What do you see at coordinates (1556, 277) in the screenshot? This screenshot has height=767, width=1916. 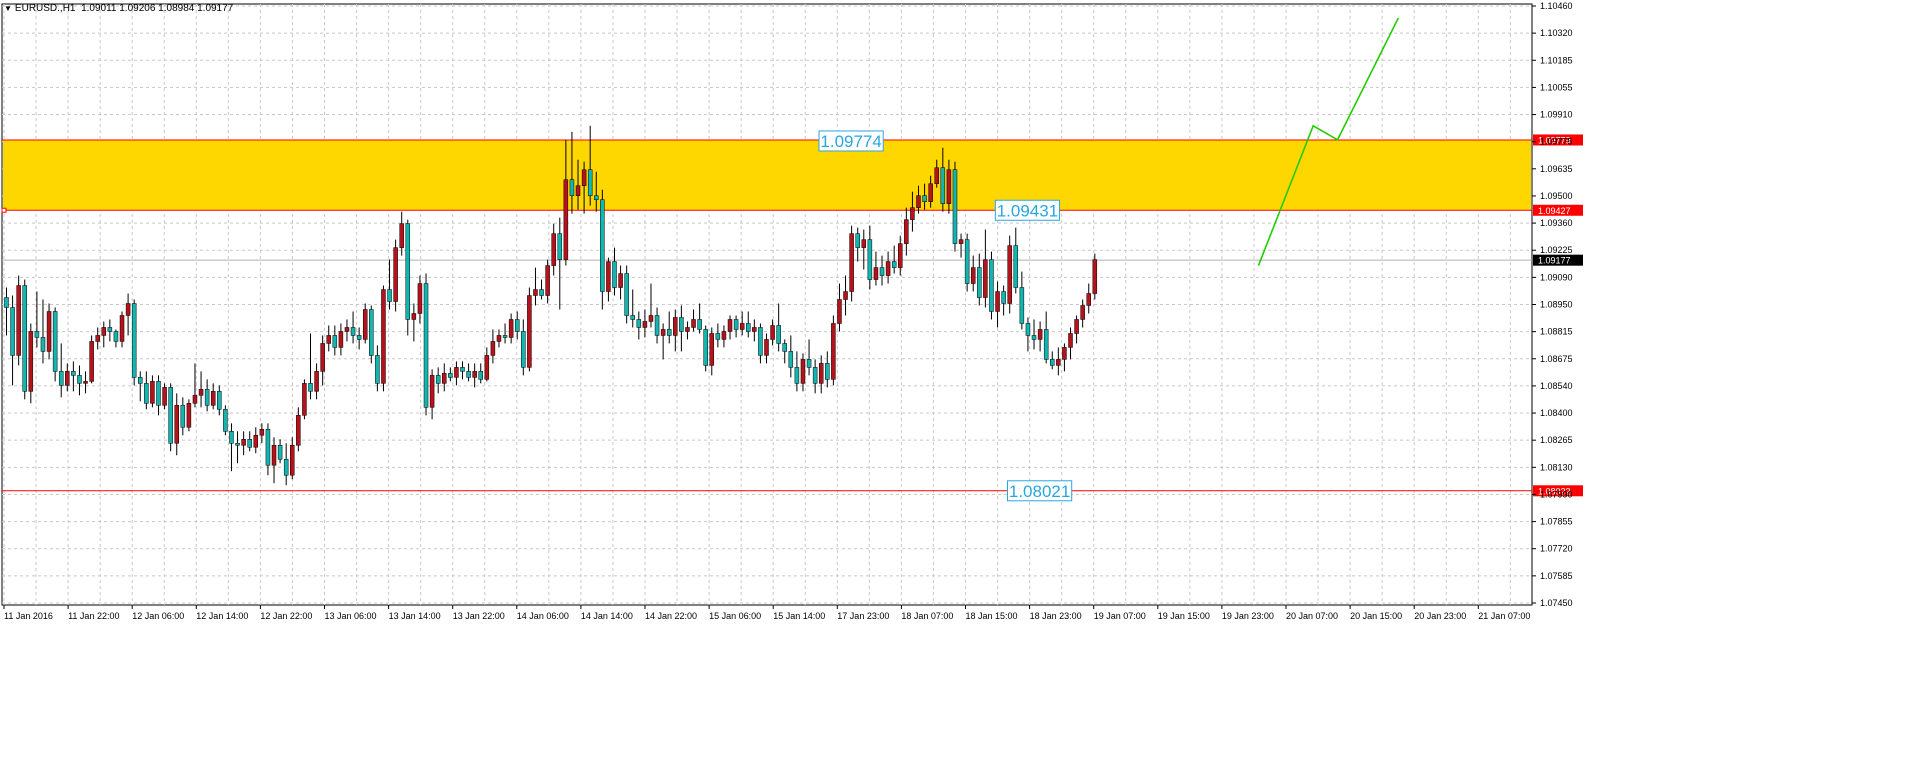 I see `y-tick-label: 1.09090` at bounding box center [1556, 277].